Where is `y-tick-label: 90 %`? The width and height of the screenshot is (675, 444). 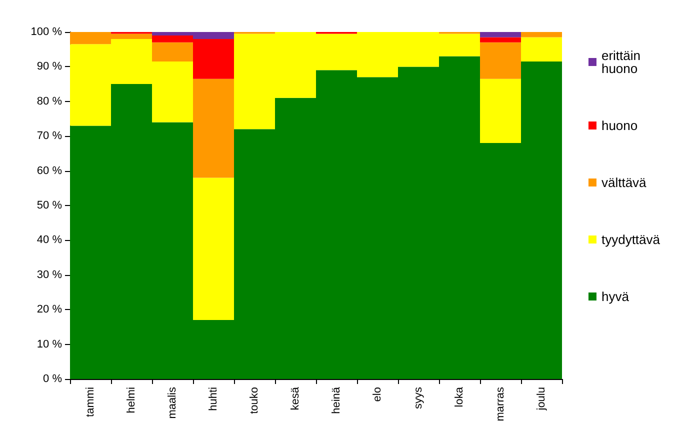
y-tick-label: 90 % is located at coordinates (49, 66).